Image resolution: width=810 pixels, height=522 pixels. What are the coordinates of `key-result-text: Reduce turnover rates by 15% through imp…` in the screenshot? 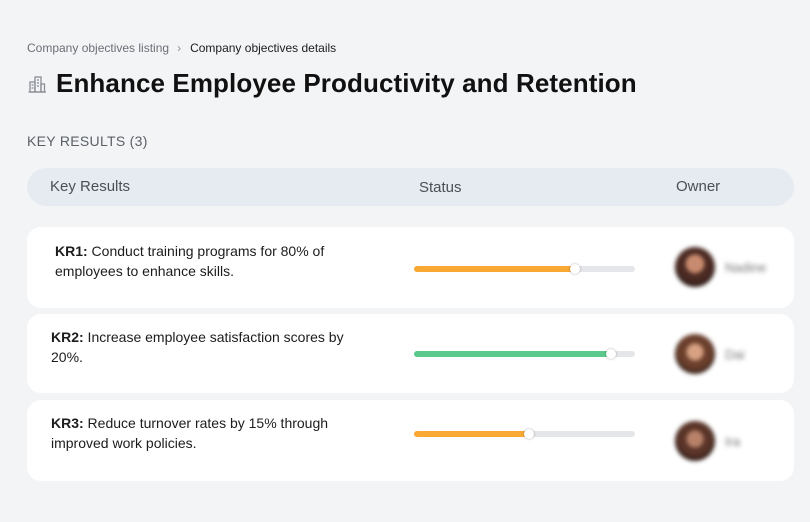 It's located at (190, 433).